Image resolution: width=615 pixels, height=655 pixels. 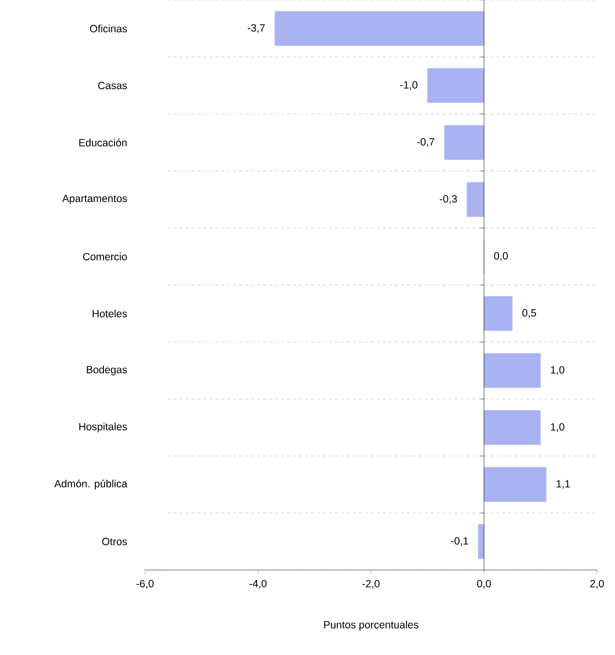 I want to click on data-label: -1,0, so click(x=409, y=85).